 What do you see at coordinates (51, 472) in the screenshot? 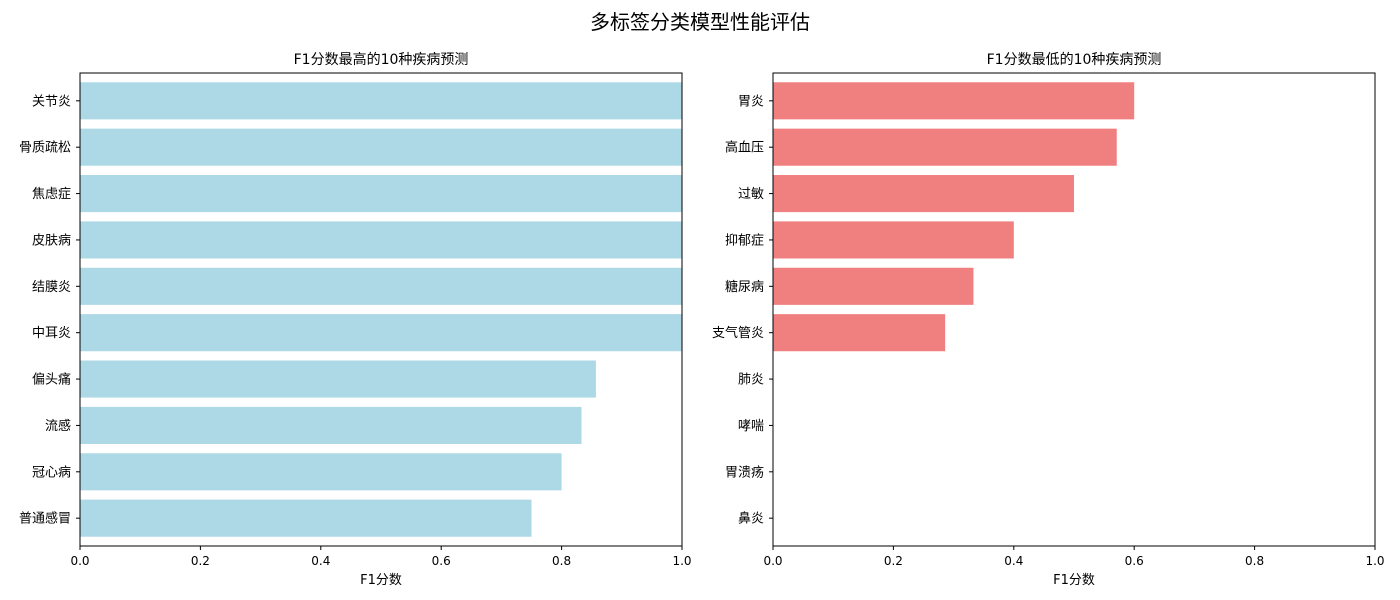
I see `y-tick-label: 冠心病` at bounding box center [51, 472].